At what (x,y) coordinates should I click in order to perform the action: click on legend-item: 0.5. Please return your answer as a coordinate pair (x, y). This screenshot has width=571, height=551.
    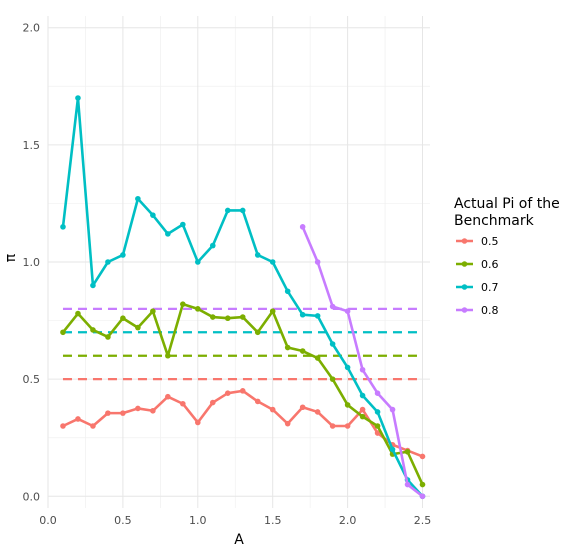
    Looking at the image, I should click on (477, 241).